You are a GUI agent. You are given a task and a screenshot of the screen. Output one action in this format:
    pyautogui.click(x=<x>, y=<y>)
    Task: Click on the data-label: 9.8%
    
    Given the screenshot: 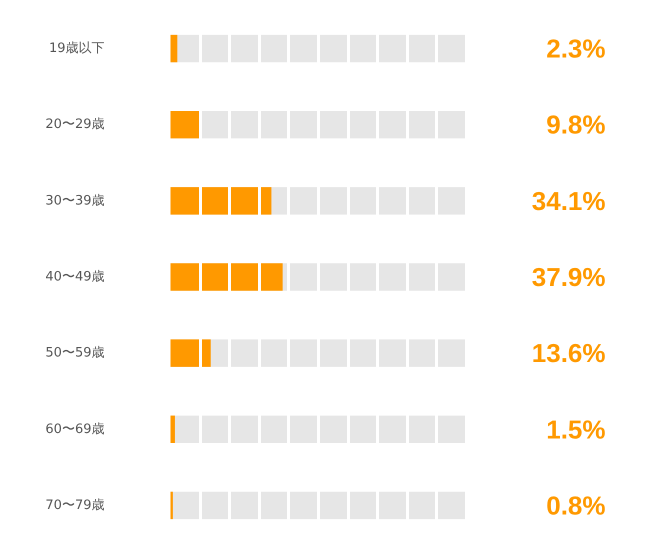 What is the action you would take?
    pyautogui.click(x=576, y=125)
    